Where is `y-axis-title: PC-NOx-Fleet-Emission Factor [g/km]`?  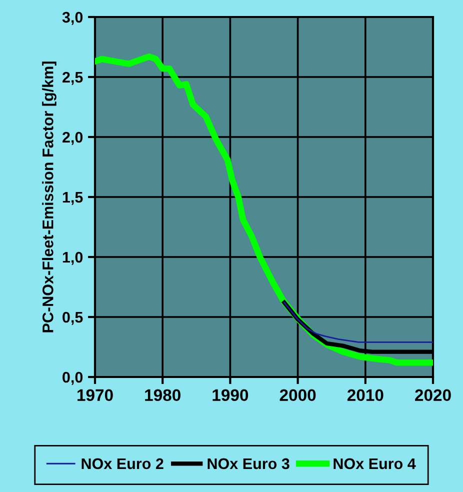 y-axis-title: PC-NOx-Fleet-Emission Factor [g/km] is located at coordinates (49, 197).